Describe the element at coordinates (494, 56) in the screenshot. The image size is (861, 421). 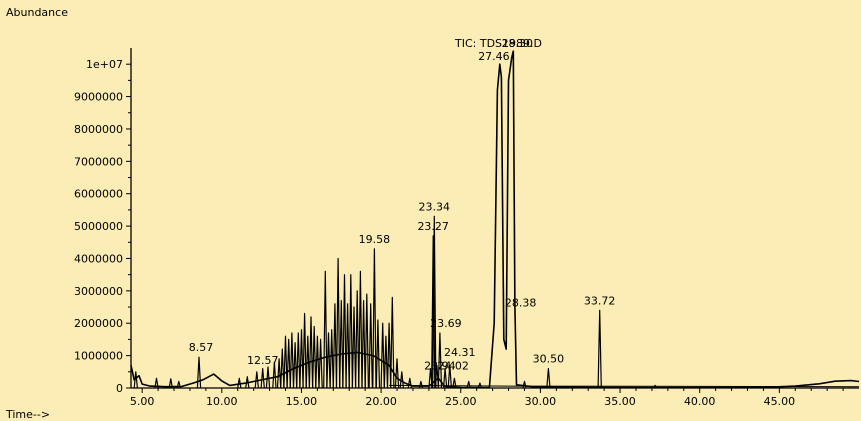
I see `peak-label: 27.46` at that location.